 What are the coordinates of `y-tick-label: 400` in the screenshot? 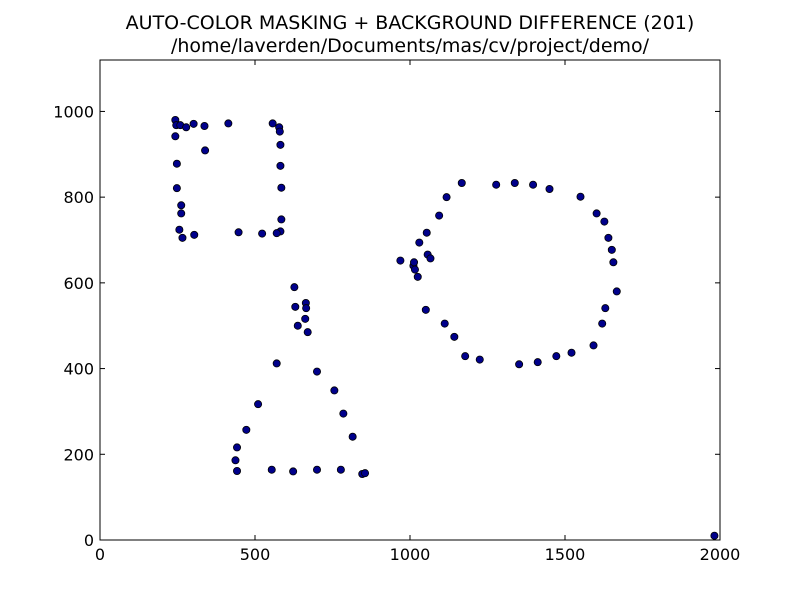 It's located at (78, 369).